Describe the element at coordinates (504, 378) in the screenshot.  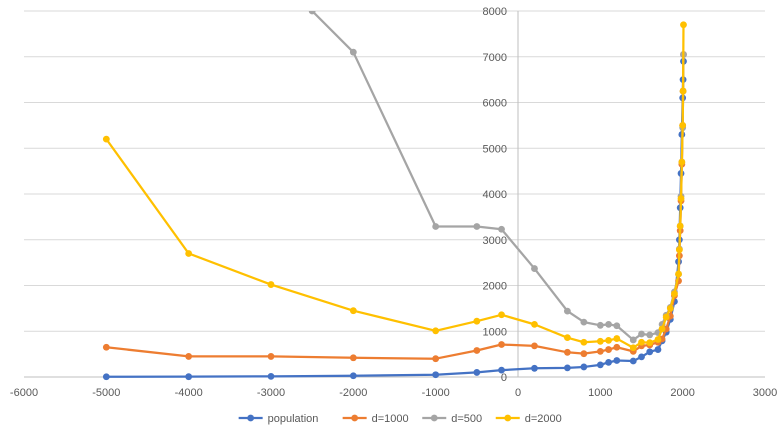
I see `y-tick-label: 0` at that location.